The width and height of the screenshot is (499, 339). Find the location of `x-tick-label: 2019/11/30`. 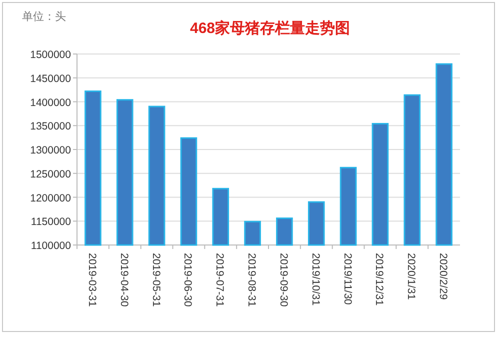

x-tick-label: 2019/11/30 is located at coordinates (347, 279).